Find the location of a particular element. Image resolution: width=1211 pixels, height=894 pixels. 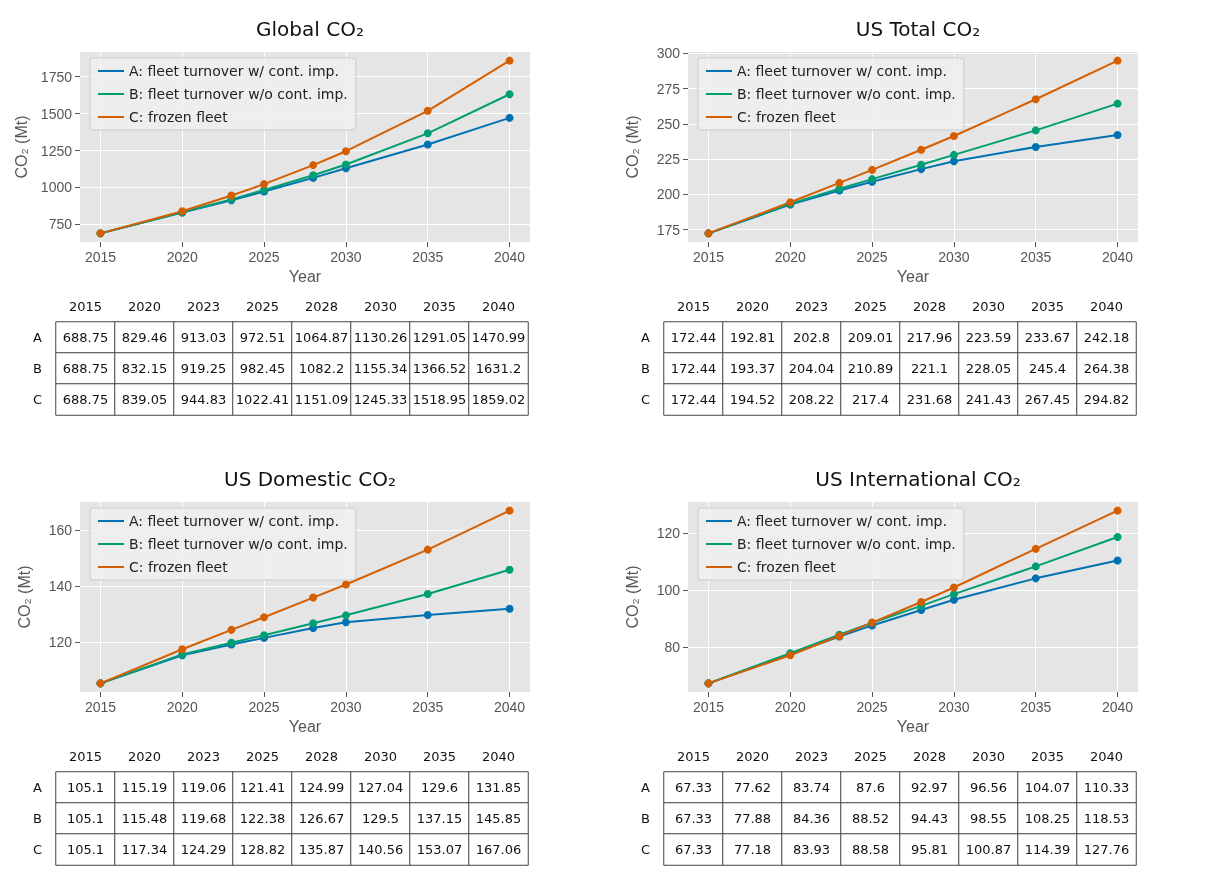

data-label: 129.6 is located at coordinates (439, 787).